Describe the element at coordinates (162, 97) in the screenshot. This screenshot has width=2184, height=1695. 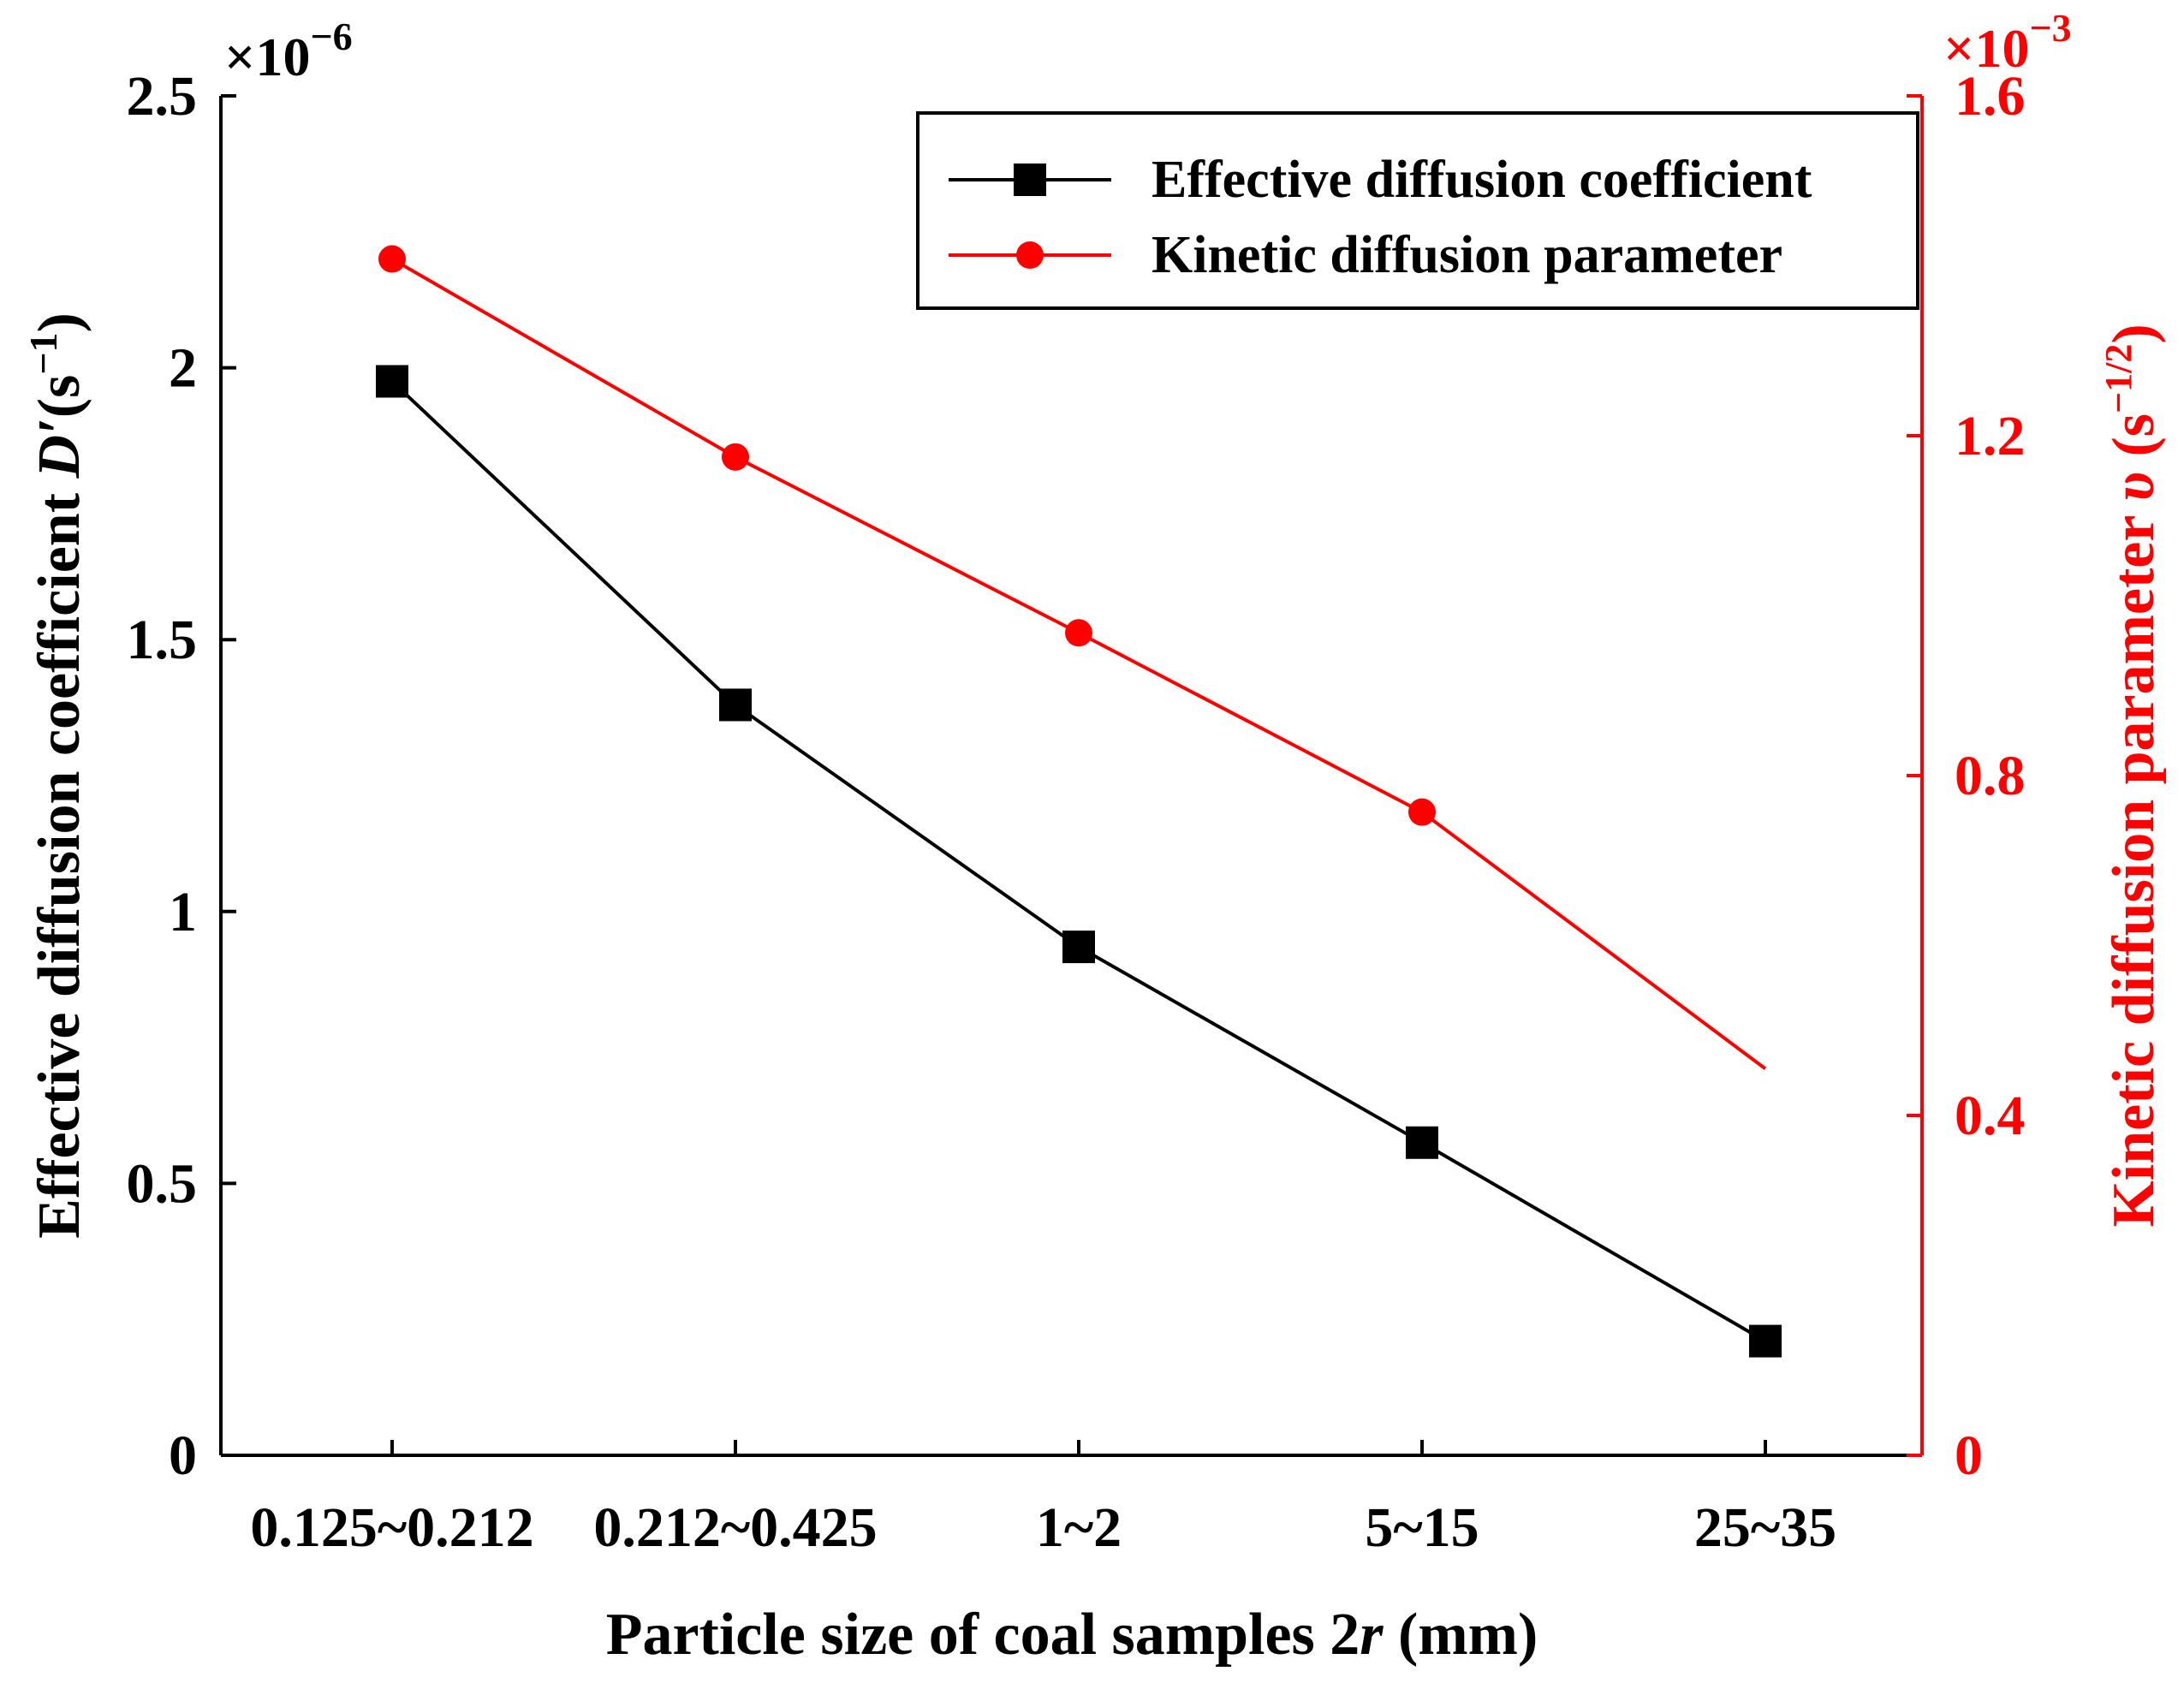
I see `left-tick-label: 2.5` at that location.